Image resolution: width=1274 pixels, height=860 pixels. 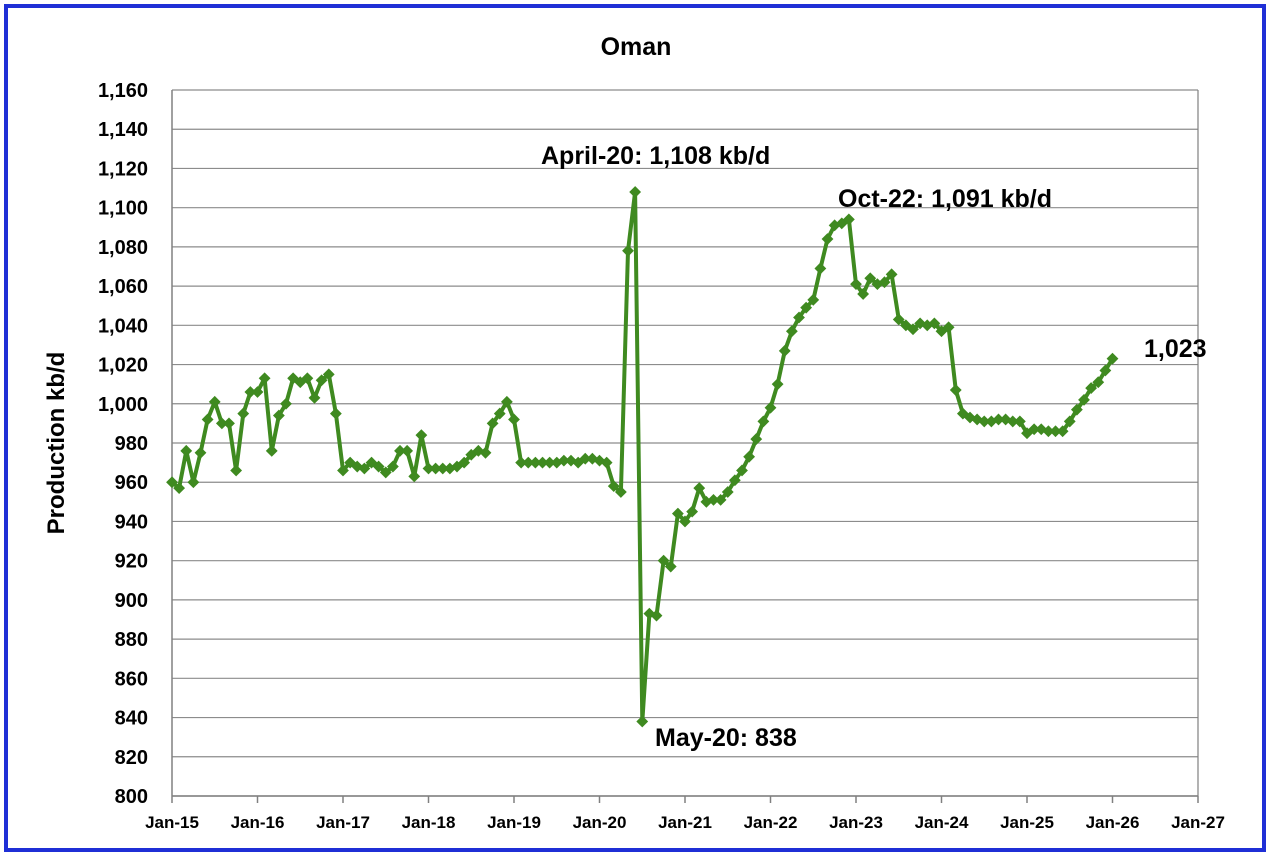 I want to click on y-tick-label: 1,100, so click(x=123, y=209).